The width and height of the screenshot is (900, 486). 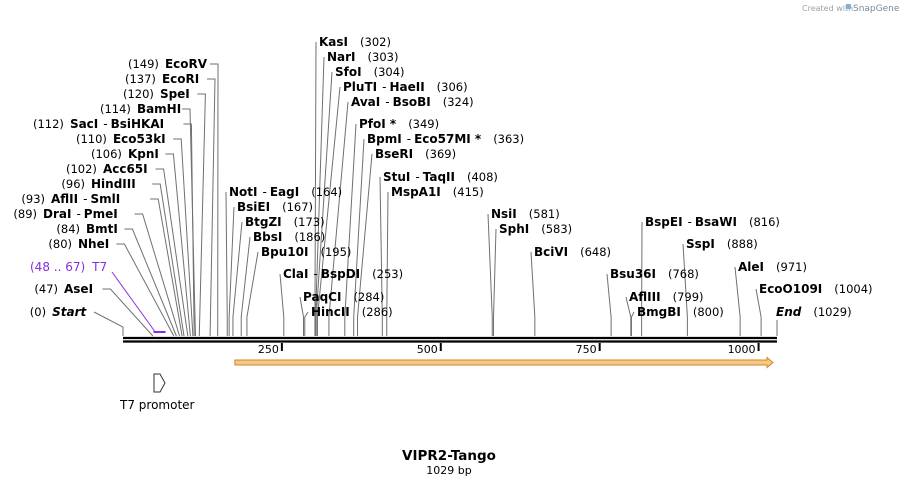 I want to click on t7-label: (48 .. 67) T7, so click(x=68, y=267).